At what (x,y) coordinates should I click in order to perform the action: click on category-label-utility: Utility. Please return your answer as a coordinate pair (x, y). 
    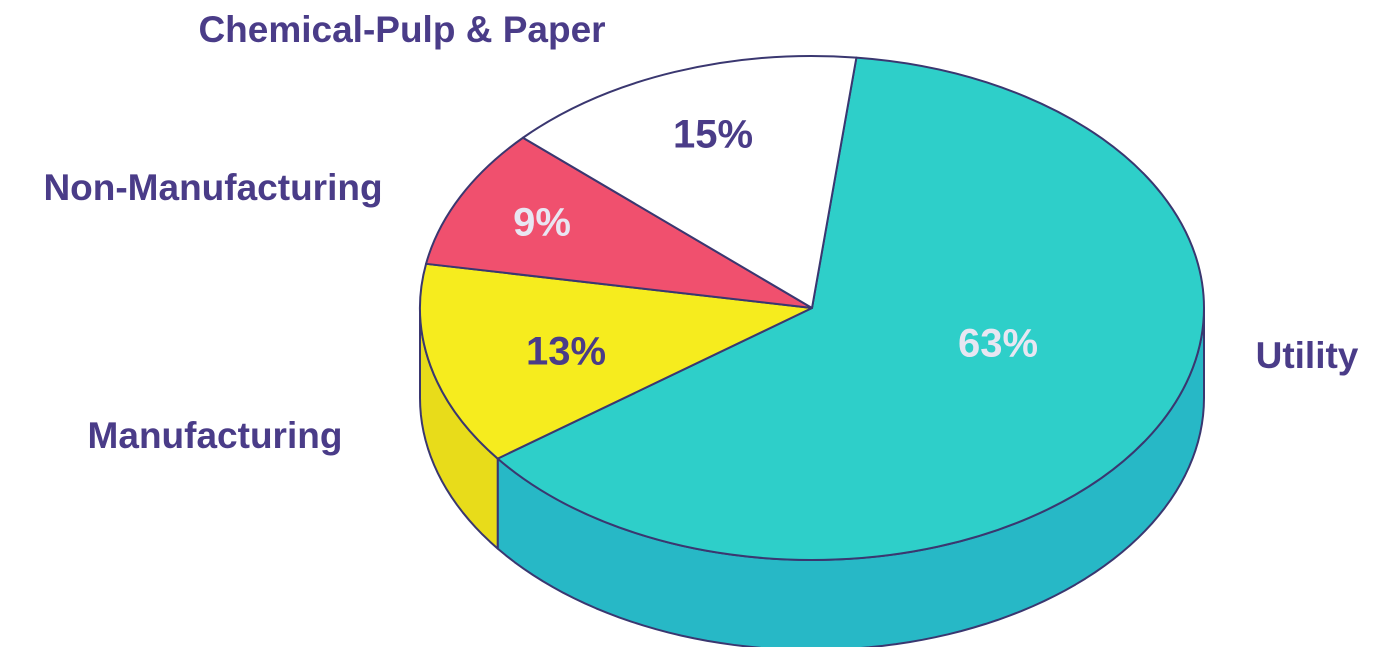
    Looking at the image, I should click on (1307, 355).